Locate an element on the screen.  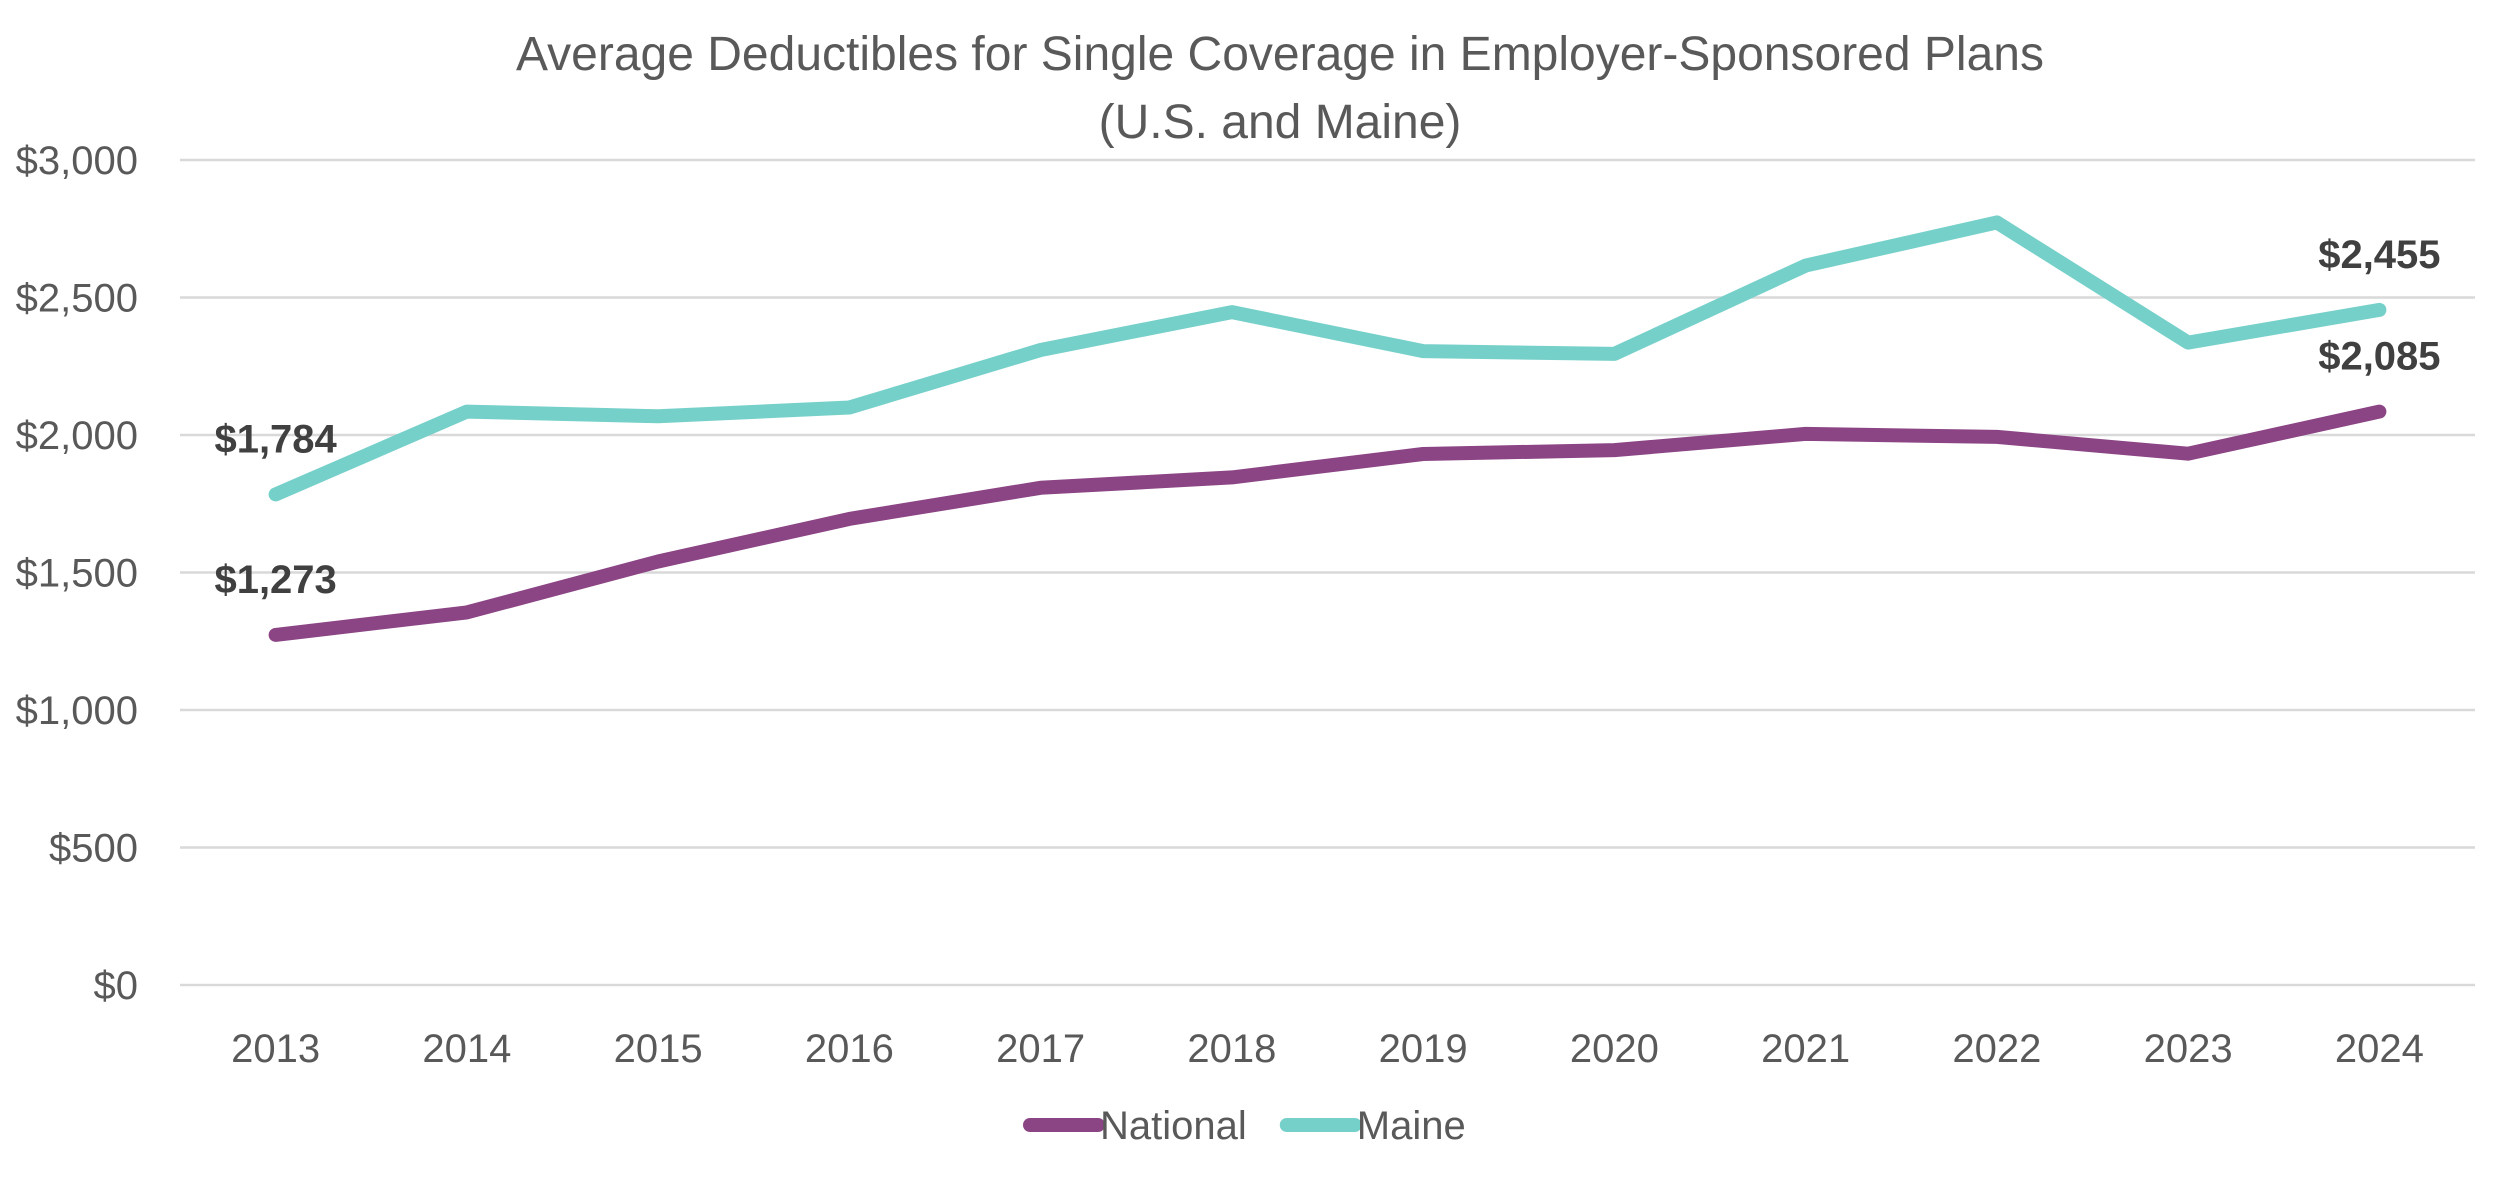
y-tick-label: $2,000 is located at coordinates (77, 436).